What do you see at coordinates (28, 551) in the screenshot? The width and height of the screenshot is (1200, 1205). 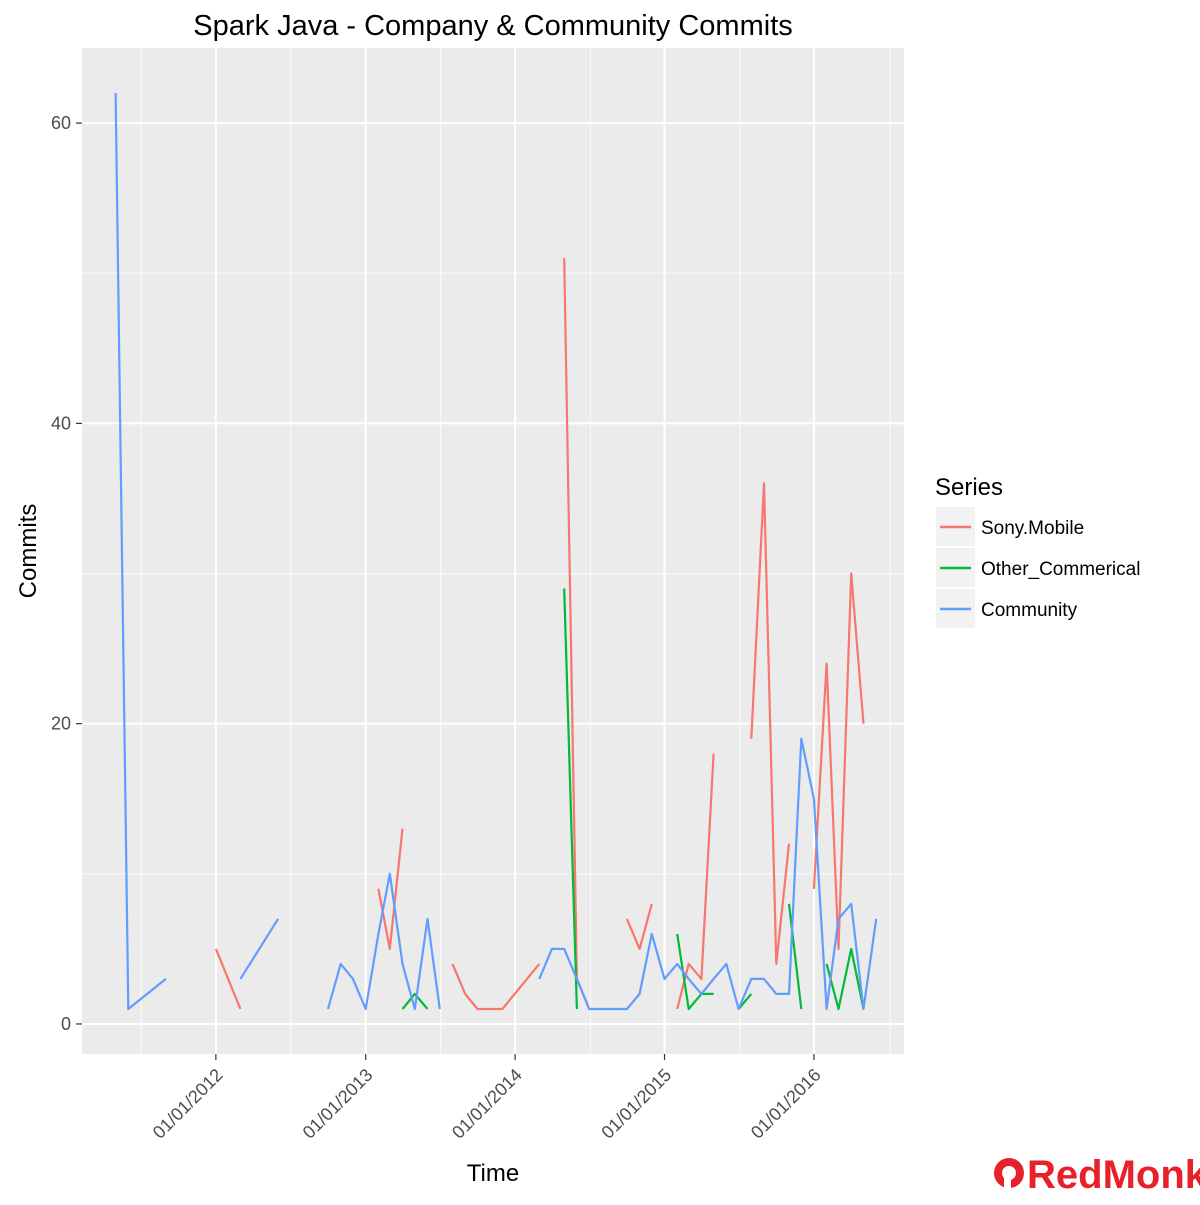 I see `y-axis-title: Commits` at bounding box center [28, 551].